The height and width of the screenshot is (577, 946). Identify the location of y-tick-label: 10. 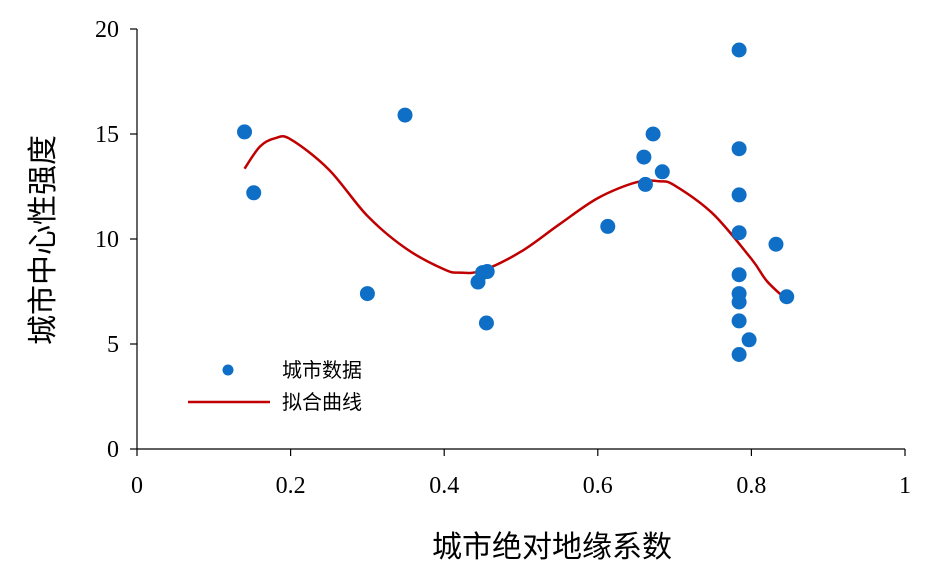
(107, 240).